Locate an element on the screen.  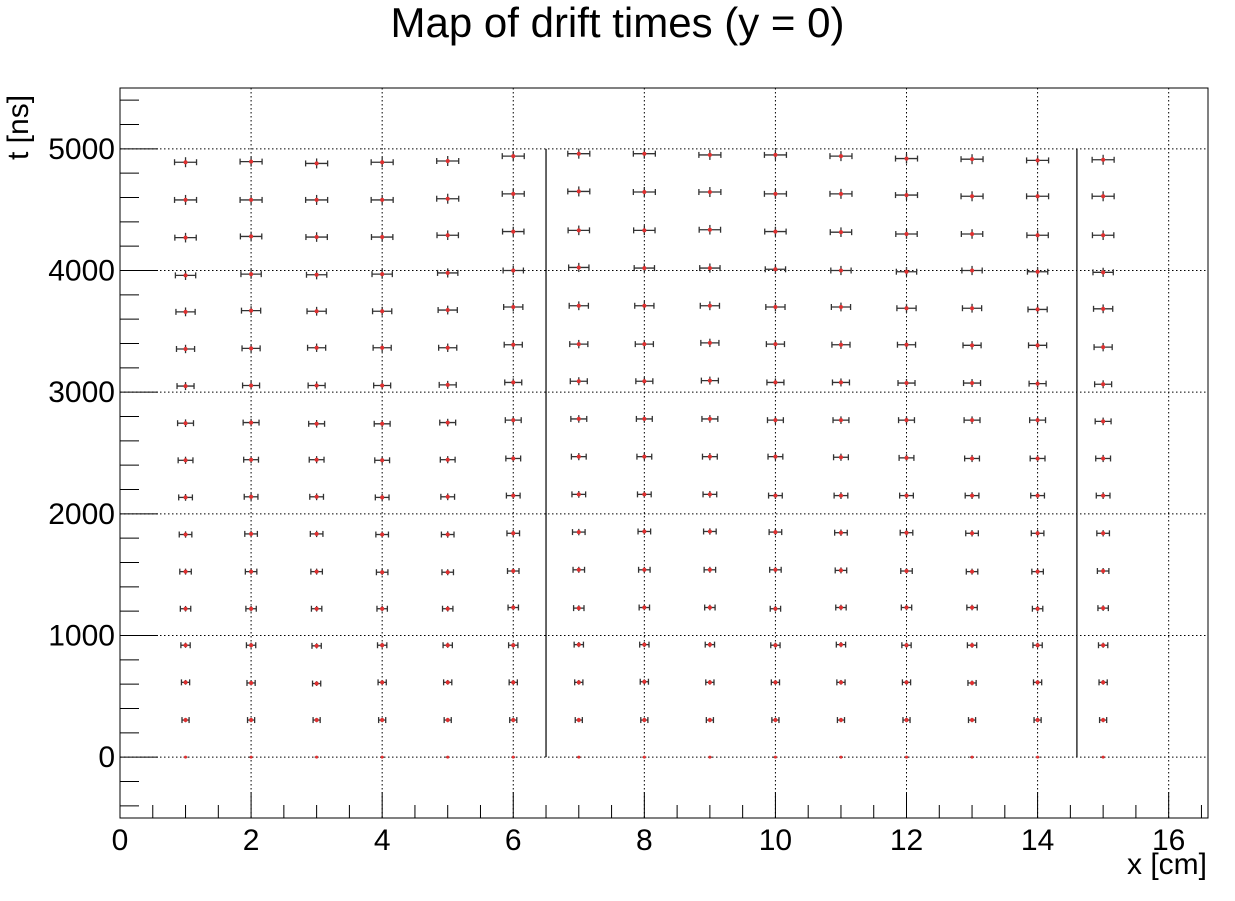
y-tick-label: 4000 is located at coordinates (81, 271).